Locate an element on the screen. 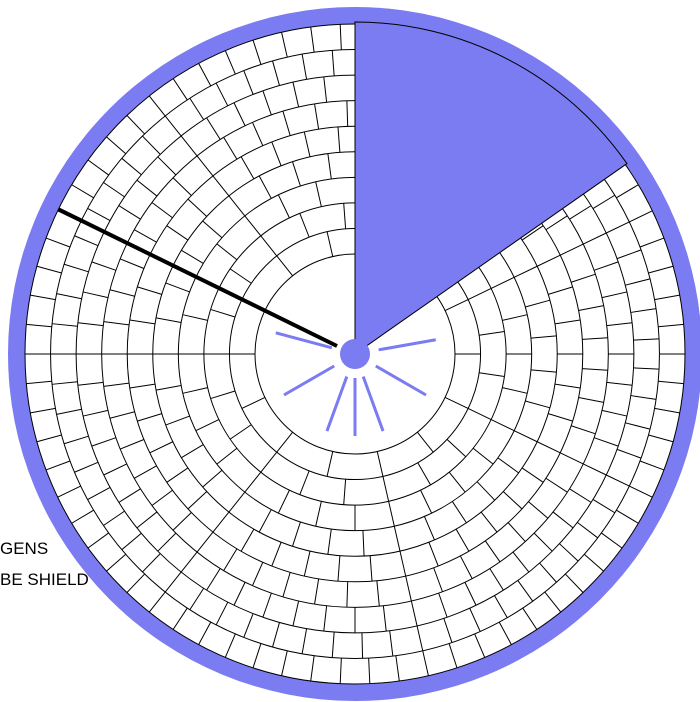  caption-line-1: GENS is located at coordinates (24, 548).